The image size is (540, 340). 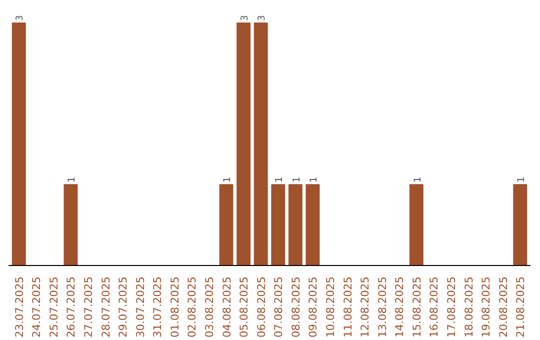 I want to click on x-tick-label: 21.08.2025, so click(x=521, y=307).